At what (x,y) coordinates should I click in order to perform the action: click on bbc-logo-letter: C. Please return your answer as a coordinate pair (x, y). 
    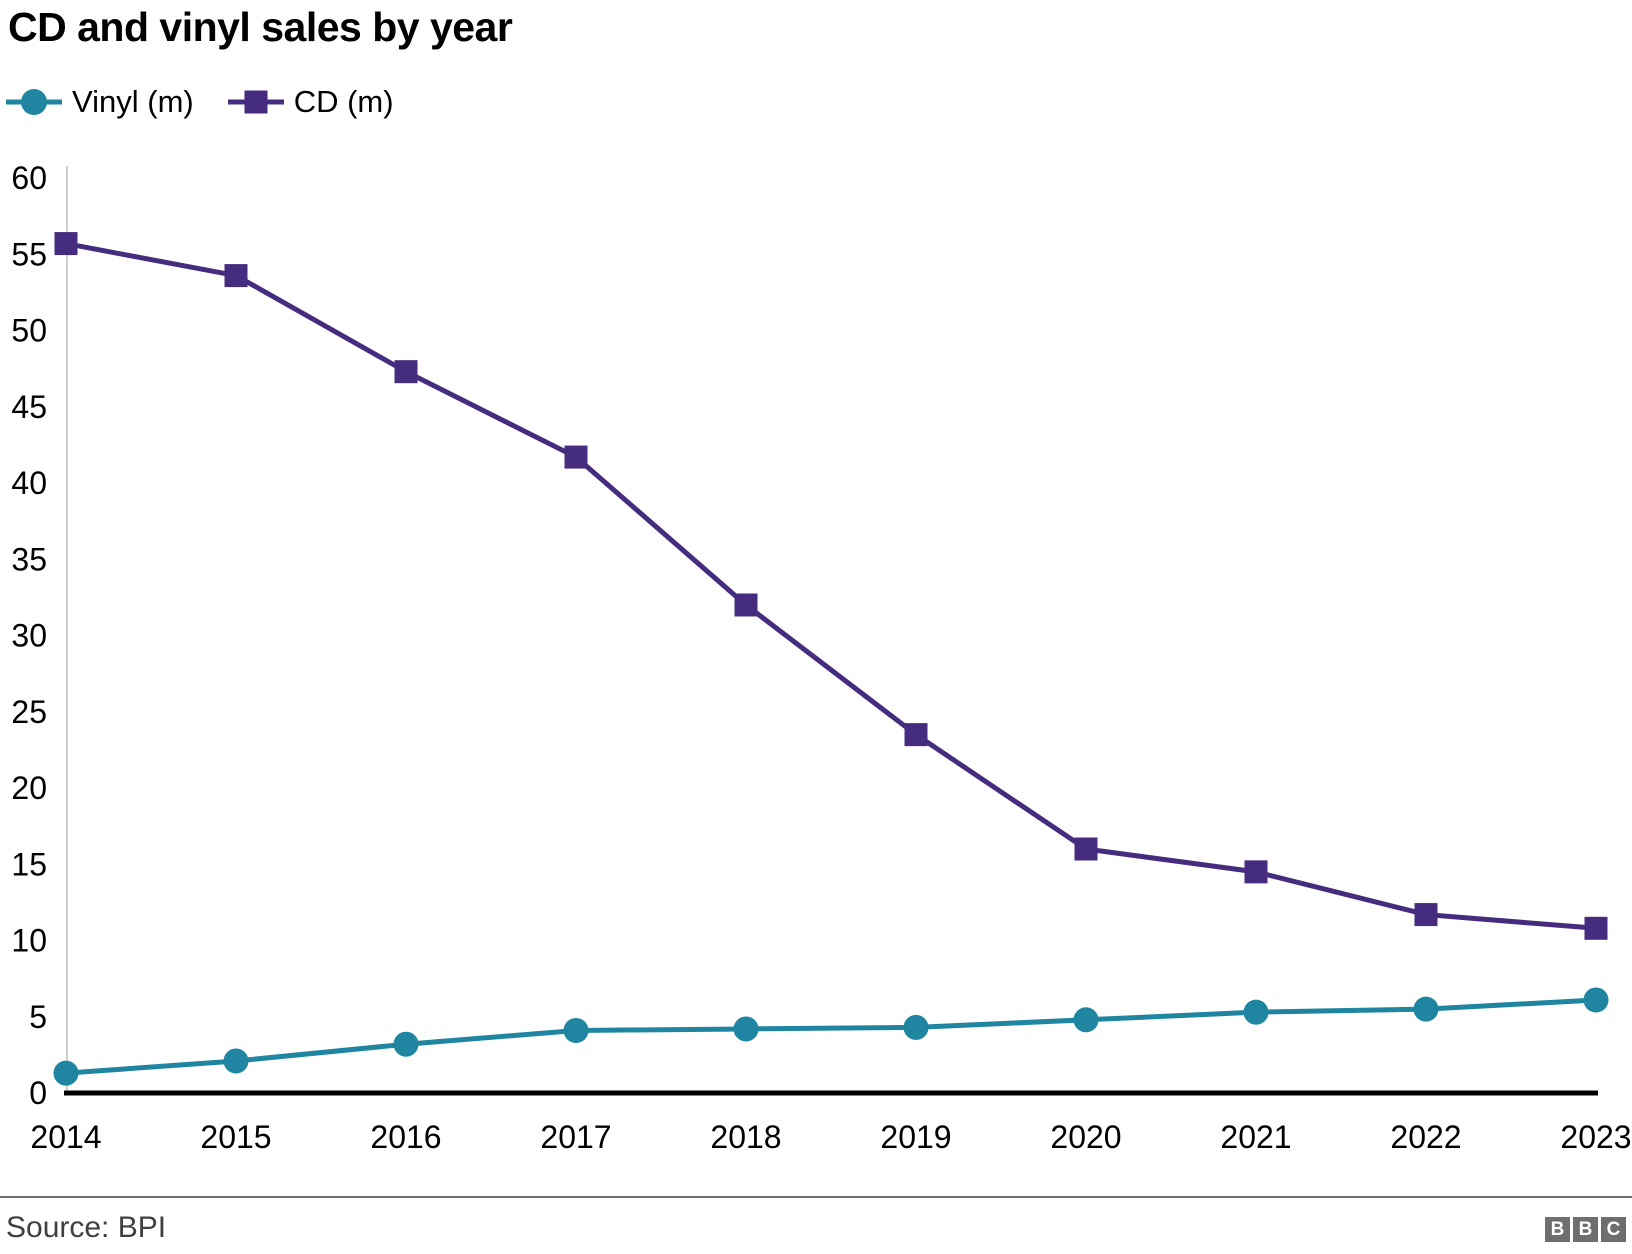
    Looking at the image, I should click on (1613, 1229).